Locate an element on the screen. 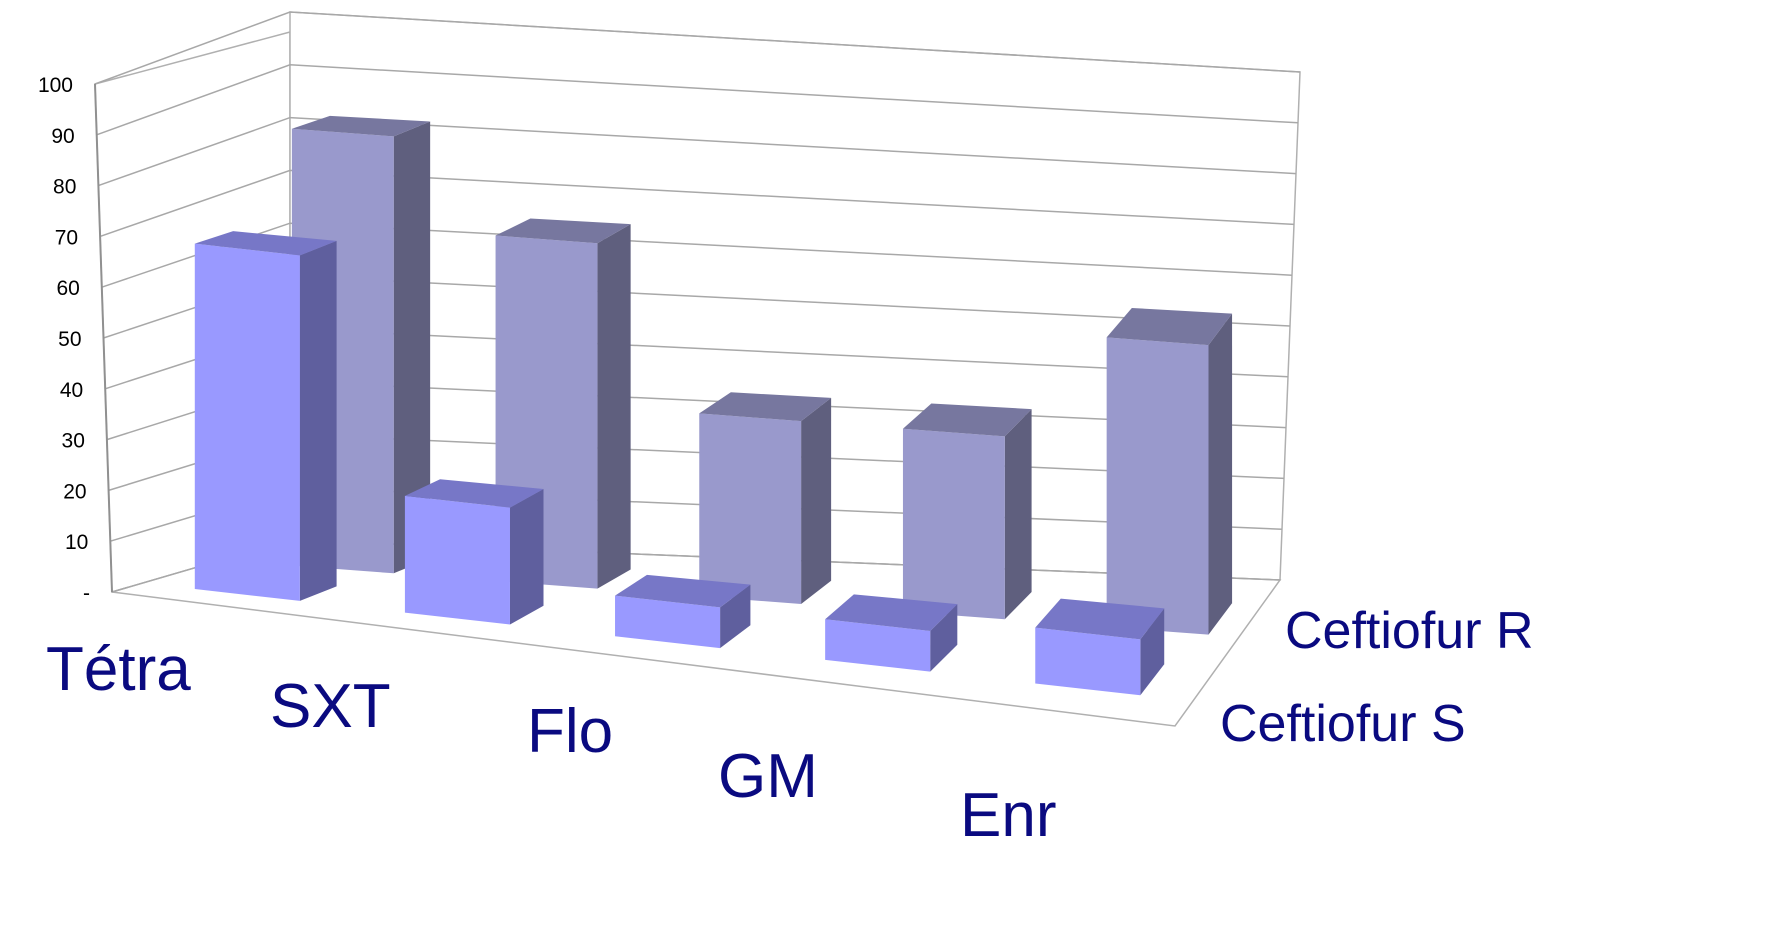 The width and height of the screenshot is (1771, 946). bar-ceftiofur-s-sxt is located at coordinates (474, 552).